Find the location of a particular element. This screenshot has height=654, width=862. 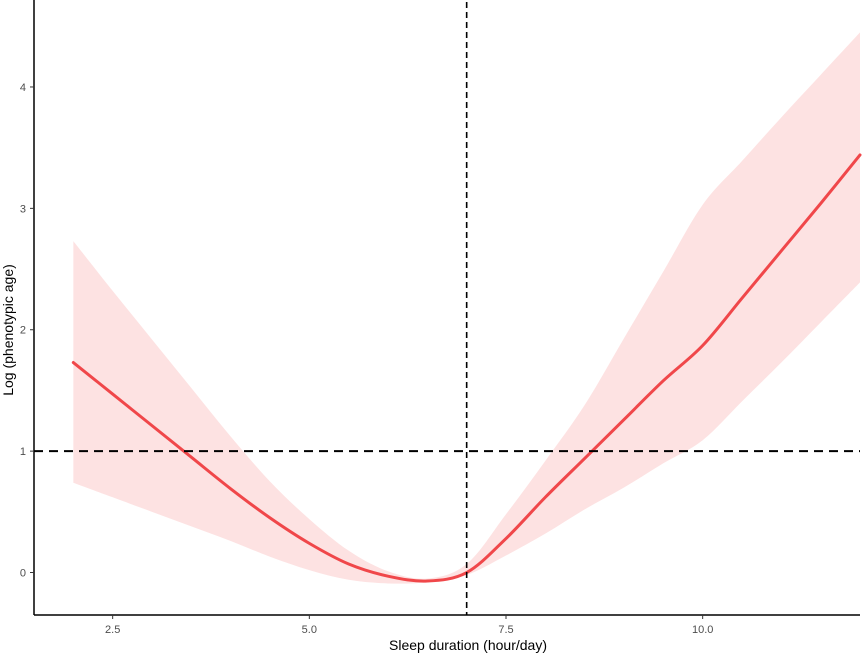

x-tick-label: 2.5 is located at coordinates (112, 630).